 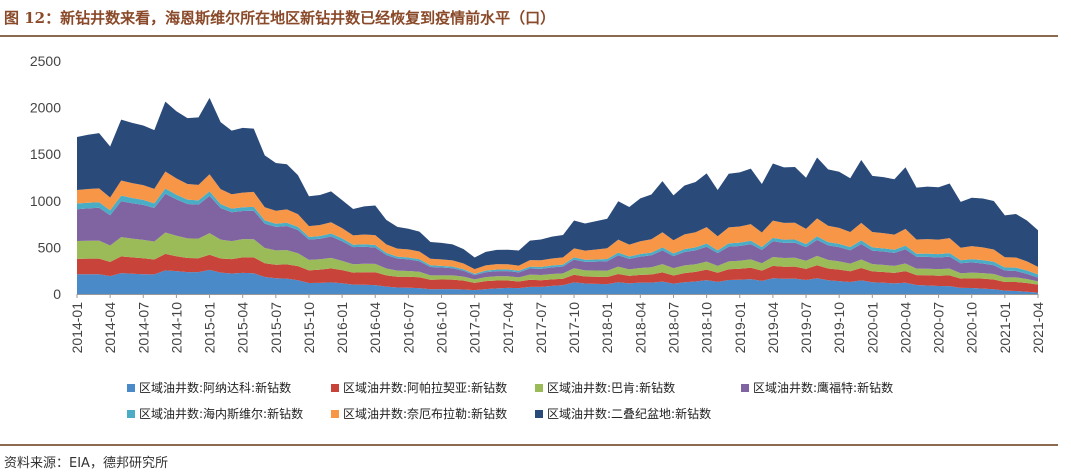 What do you see at coordinates (110, 328) in the screenshot?
I see `x-tick-label: 2014-04` at bounding box center [110, 328].